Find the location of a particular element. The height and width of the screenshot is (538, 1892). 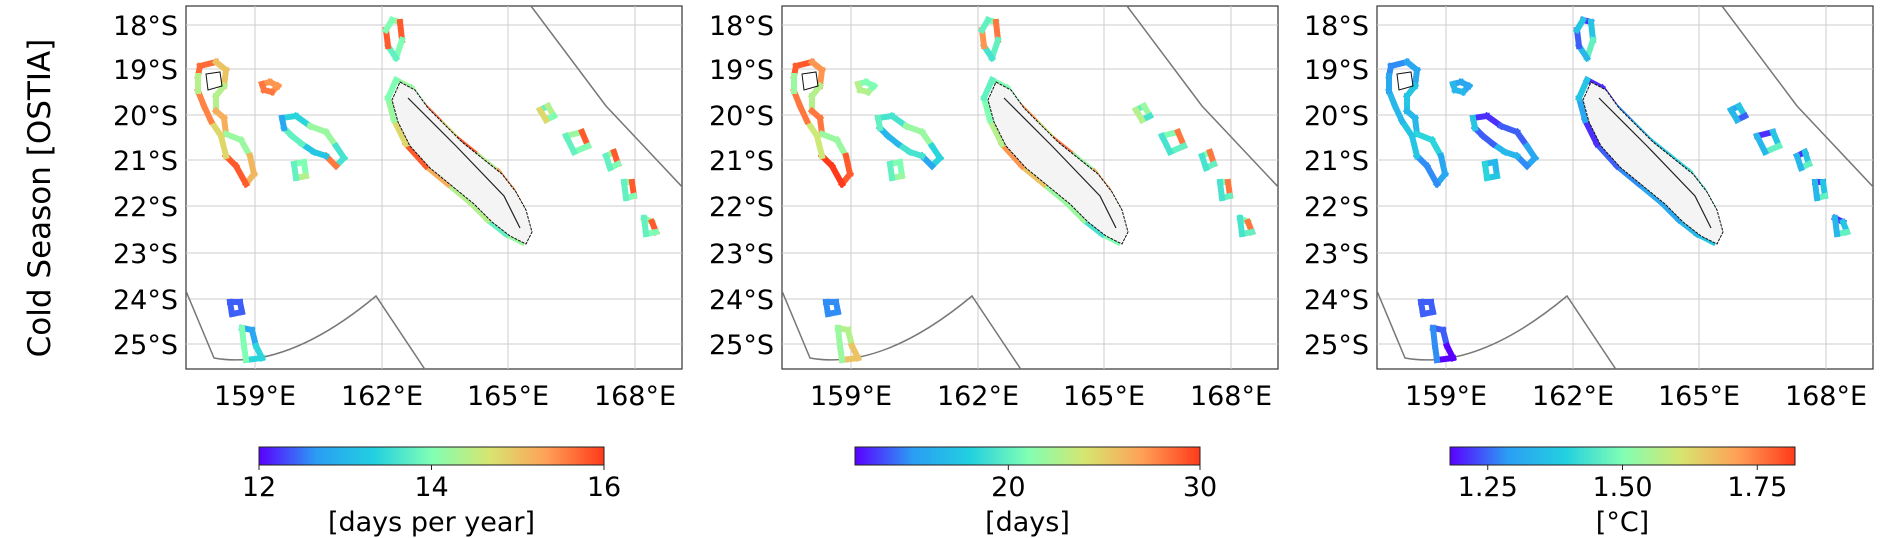

colorbar-tick-label: 30 is located at coordinates (1200, 487).